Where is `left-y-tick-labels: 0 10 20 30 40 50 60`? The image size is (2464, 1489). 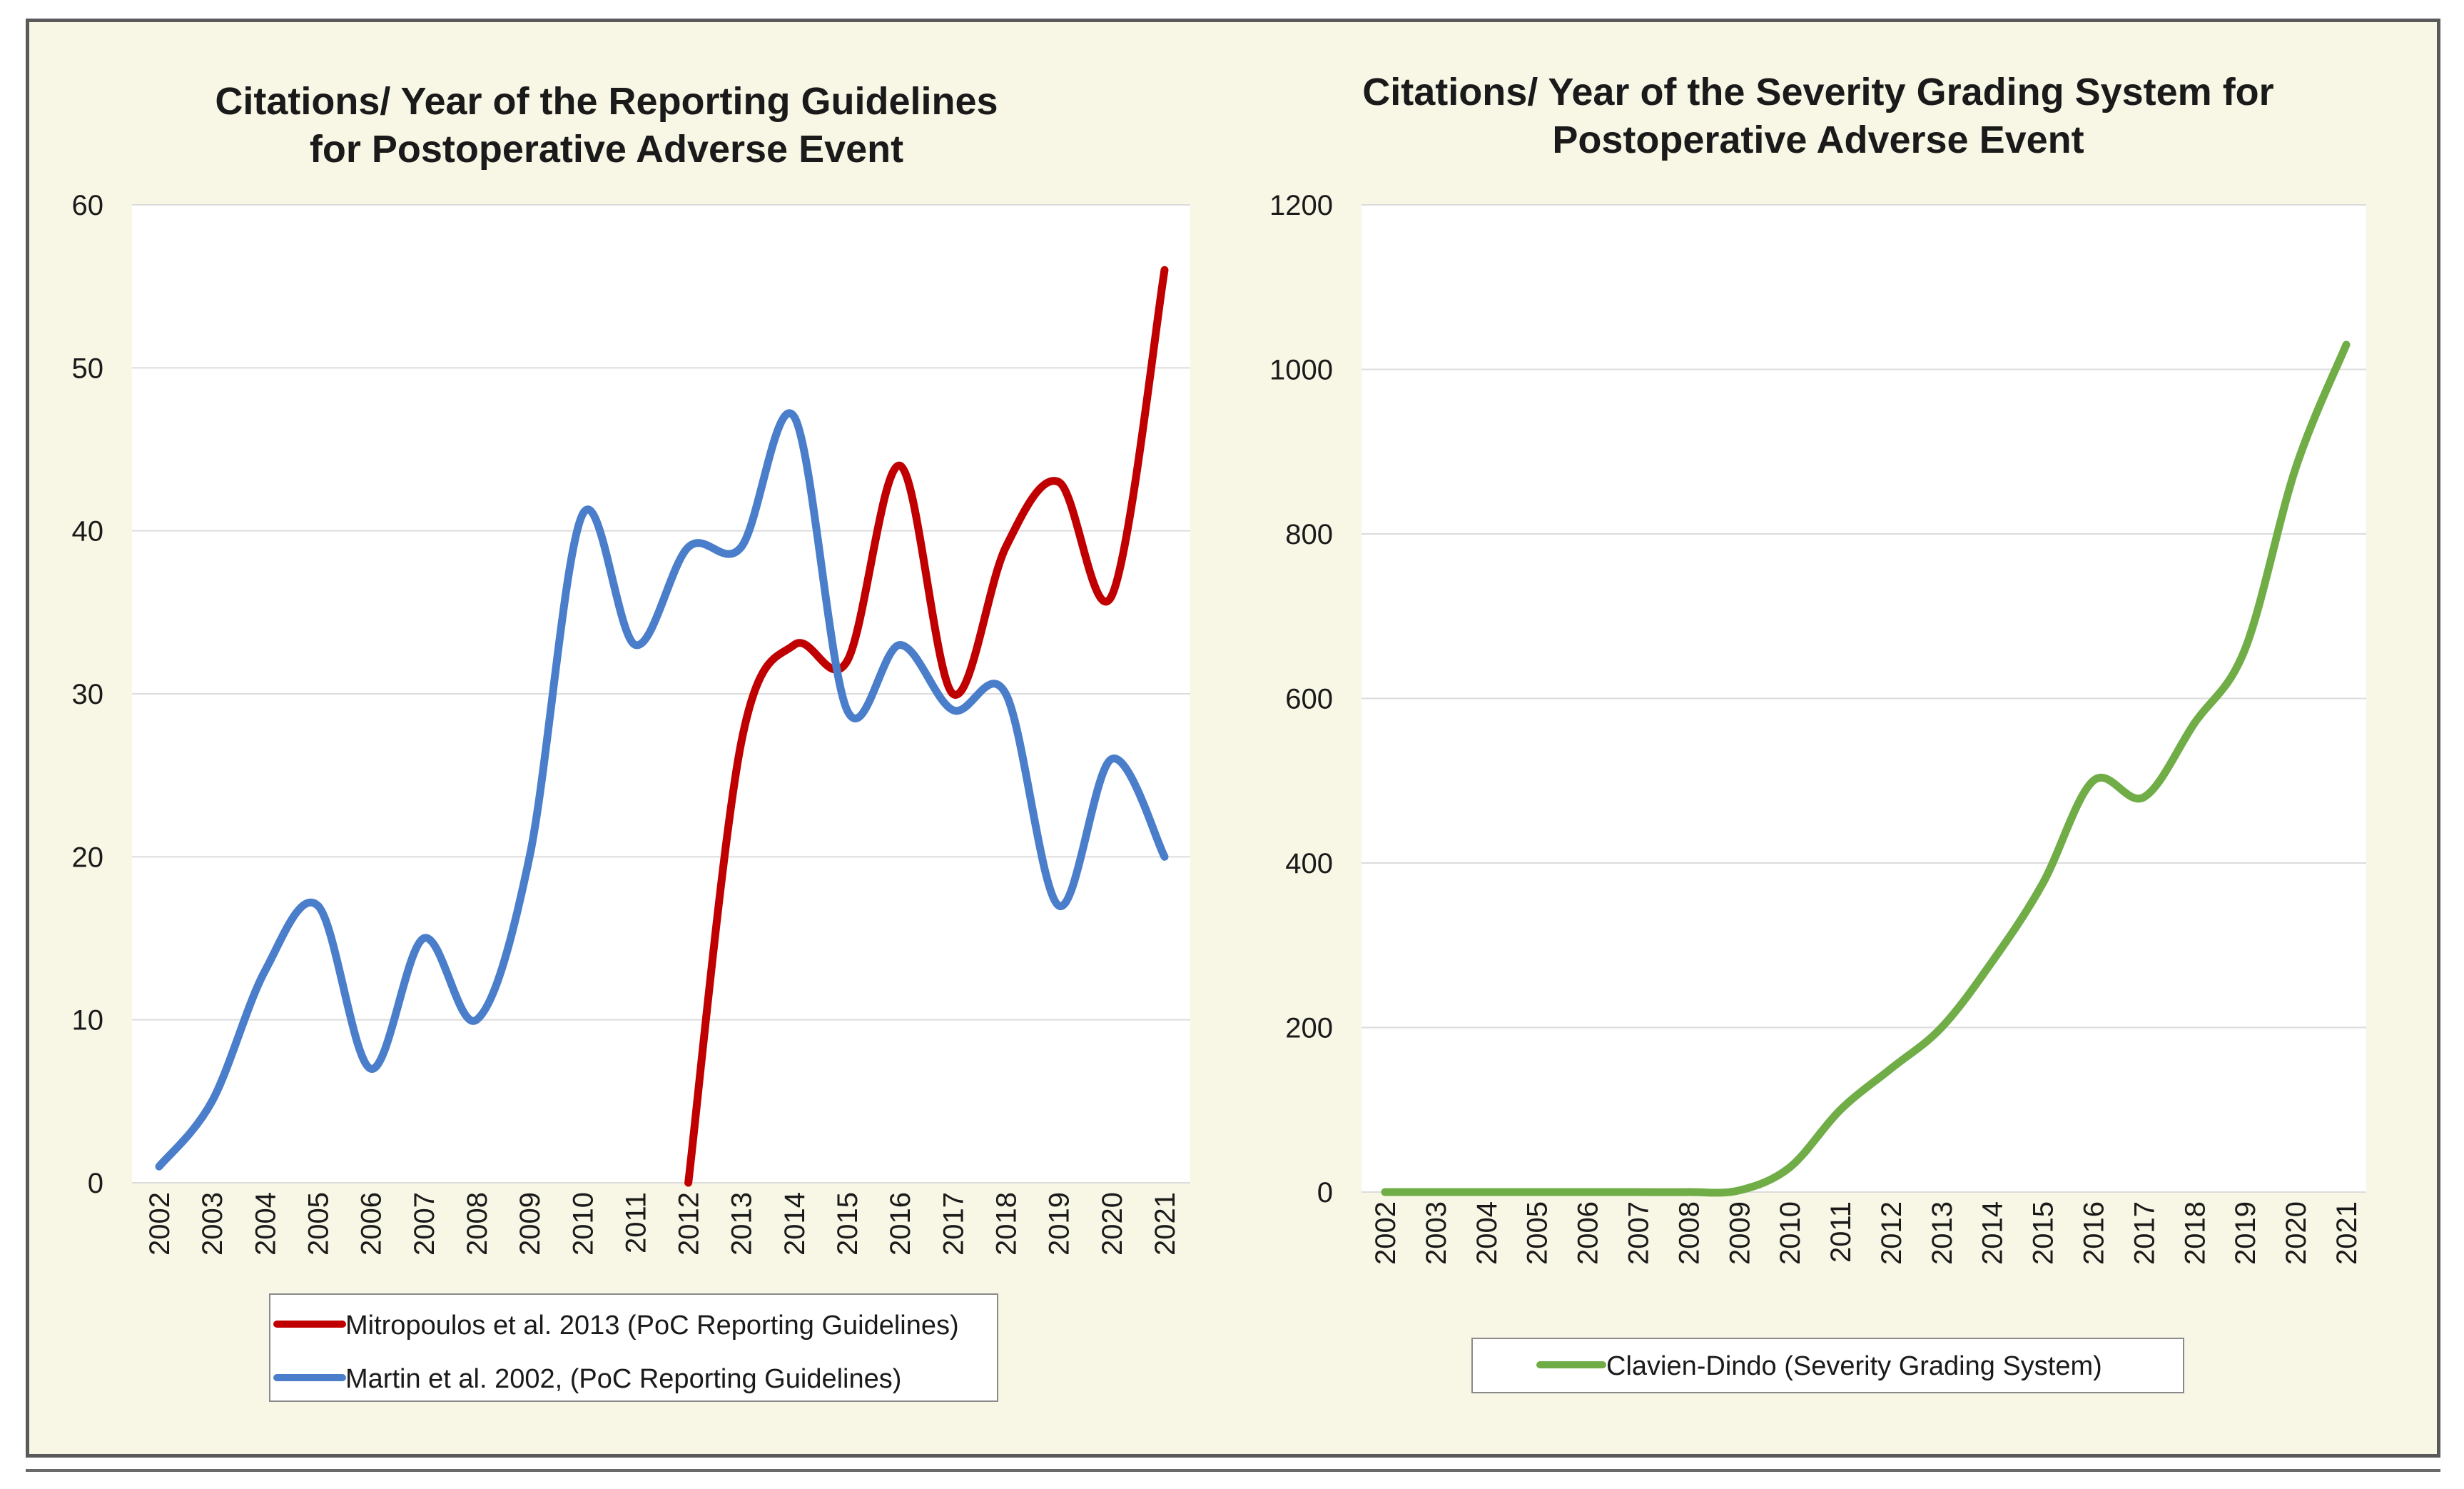
left-y-tick-labels: 0 10 20 30 40 50 60 is located at coordinates (88, 694).